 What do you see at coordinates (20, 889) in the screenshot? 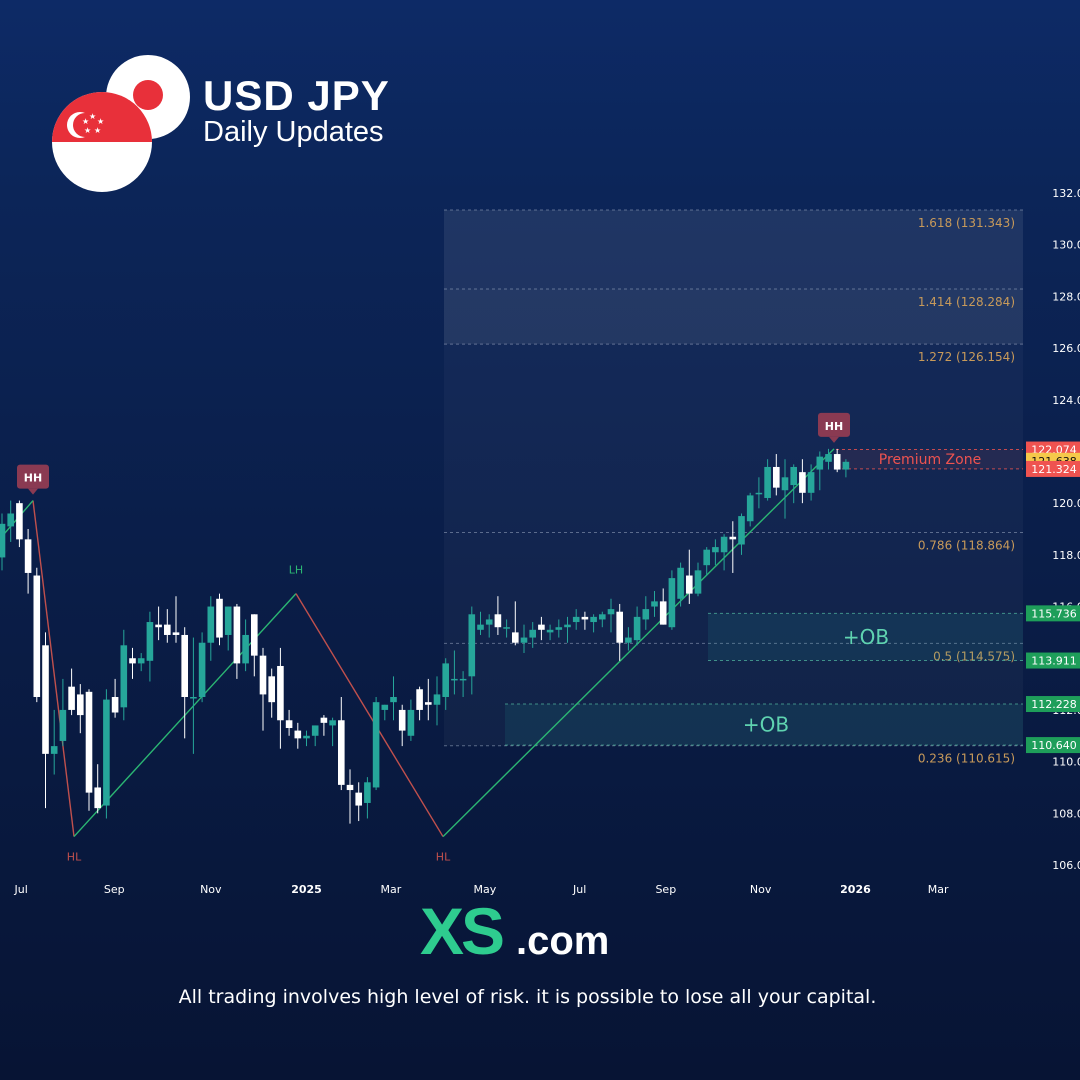
I see `x-tick-label: Jul` at bounding box center [20, 889].